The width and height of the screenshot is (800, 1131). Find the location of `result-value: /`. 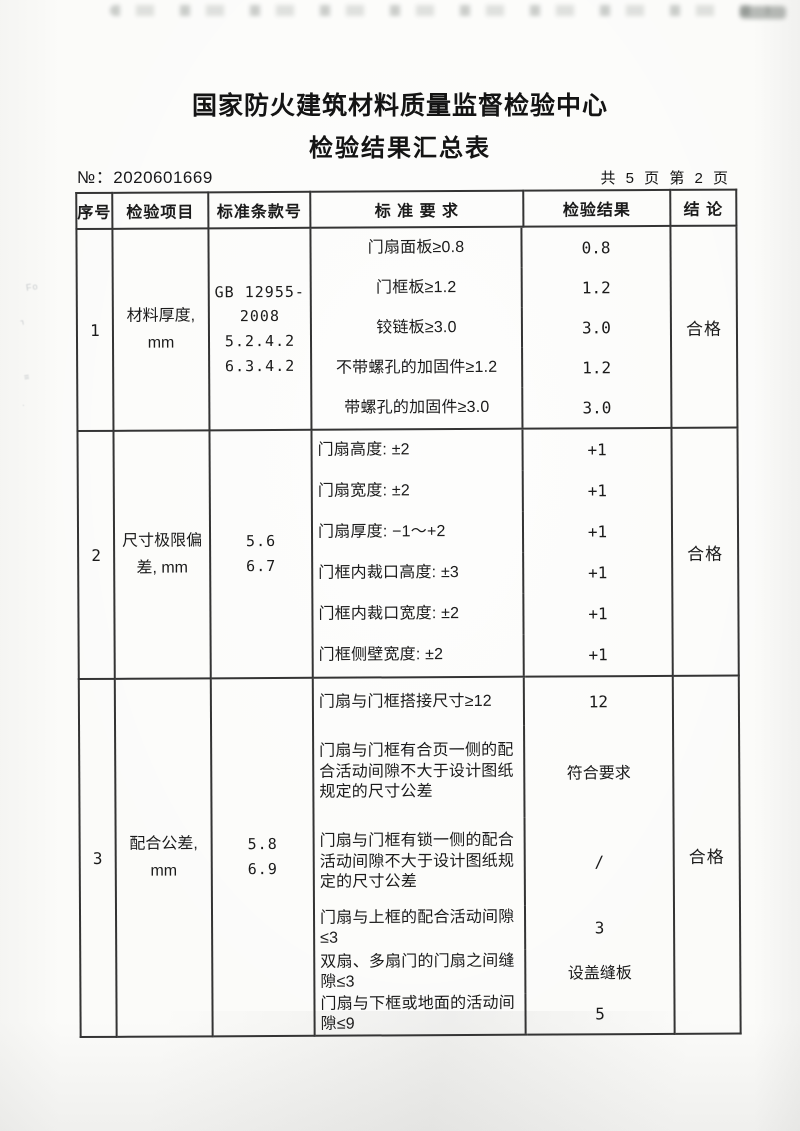

result-value: / is located at coordinates (598, 861).